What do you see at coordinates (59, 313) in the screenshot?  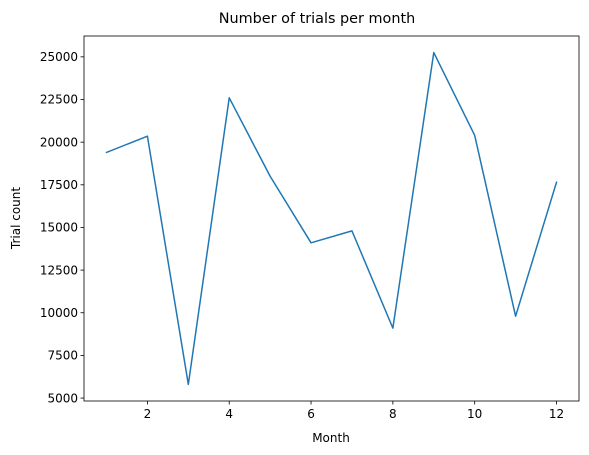 I see `y-tick-label: 10000` at bounding box center [59, 313].